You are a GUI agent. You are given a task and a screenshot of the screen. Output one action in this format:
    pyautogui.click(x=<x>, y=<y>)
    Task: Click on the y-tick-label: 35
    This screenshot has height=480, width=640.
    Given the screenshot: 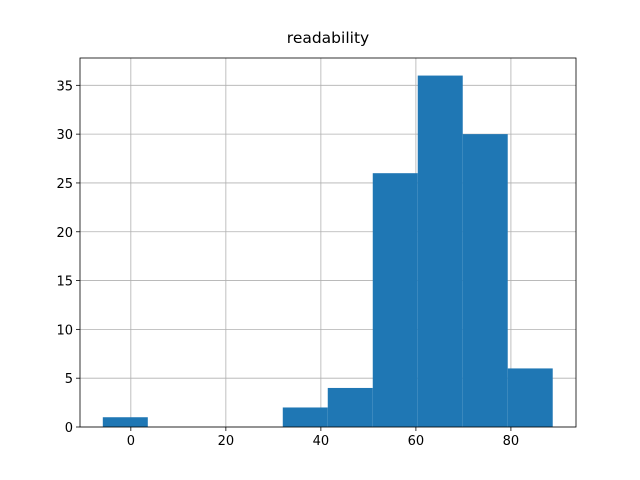 What is the action you would take?
    pyautogui.click(x=64, y=86)
    